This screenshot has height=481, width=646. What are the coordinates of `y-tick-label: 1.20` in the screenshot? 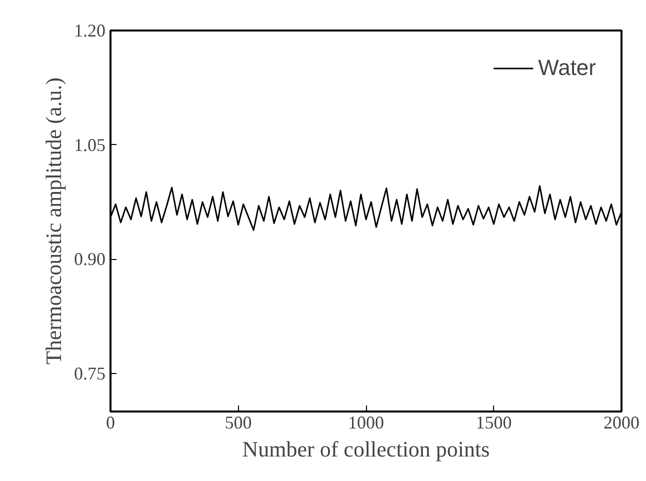 It's located at (90, 30).